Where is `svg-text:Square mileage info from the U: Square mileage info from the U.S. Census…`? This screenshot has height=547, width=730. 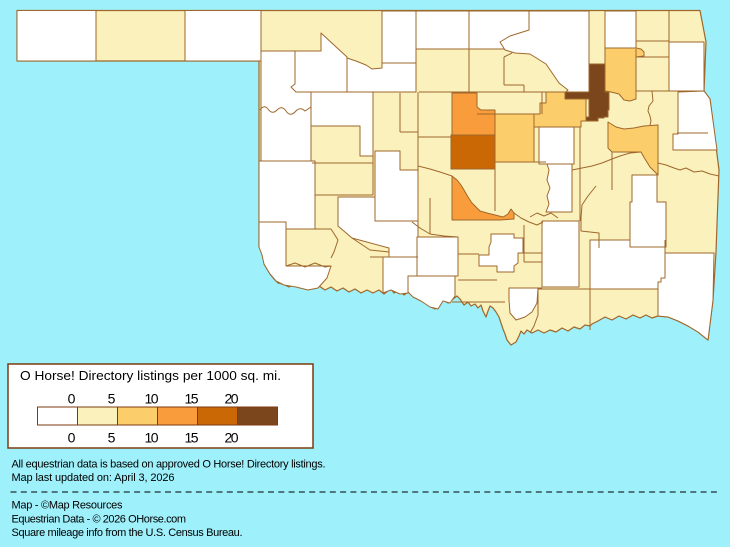 svg-text:Square mileage info from the U: Square mileage info from the U.S. Census… is located at coordinates (127, 533).